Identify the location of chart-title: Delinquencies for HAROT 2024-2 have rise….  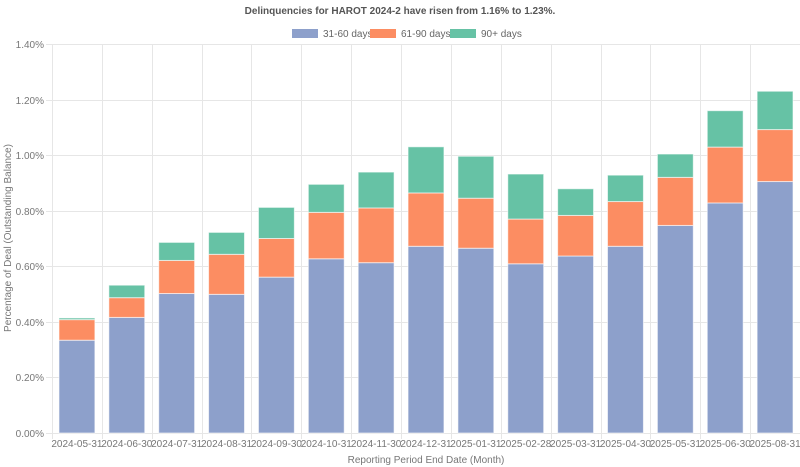
(400, 11).